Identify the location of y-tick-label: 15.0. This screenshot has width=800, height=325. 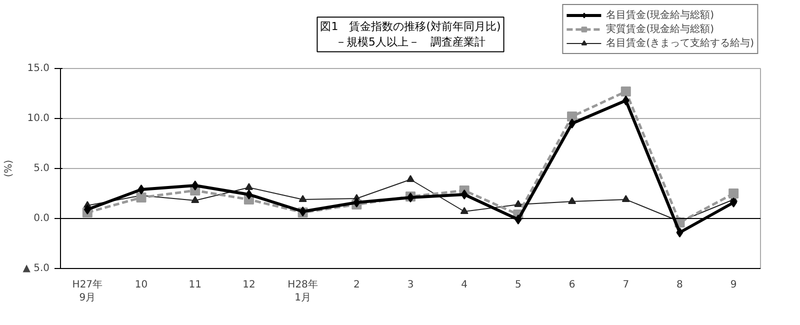
(38, 68).